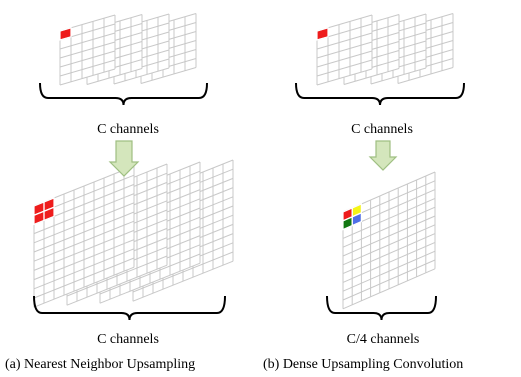 The width and height of the screenshot is (521, 377). What do you see at coordinates (380, 94) in the screenshot?
I see `brace-top-b` at bounding box center [380, 94].